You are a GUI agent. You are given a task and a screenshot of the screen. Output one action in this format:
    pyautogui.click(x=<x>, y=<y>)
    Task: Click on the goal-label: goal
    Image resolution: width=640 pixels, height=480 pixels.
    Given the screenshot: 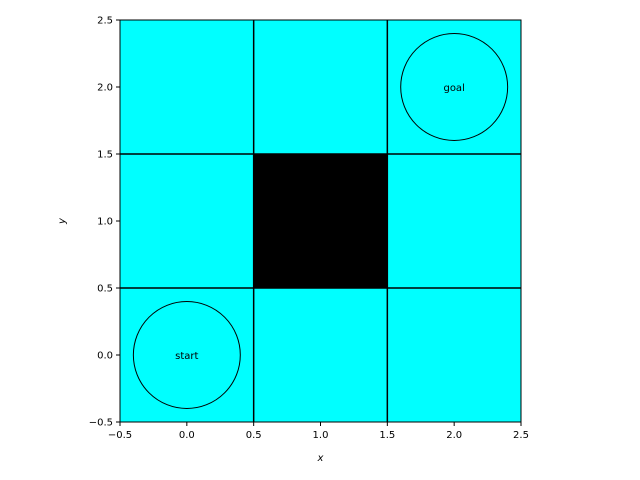 What is the action you would take?
    pyautogui.click(x=453, y=88)
    